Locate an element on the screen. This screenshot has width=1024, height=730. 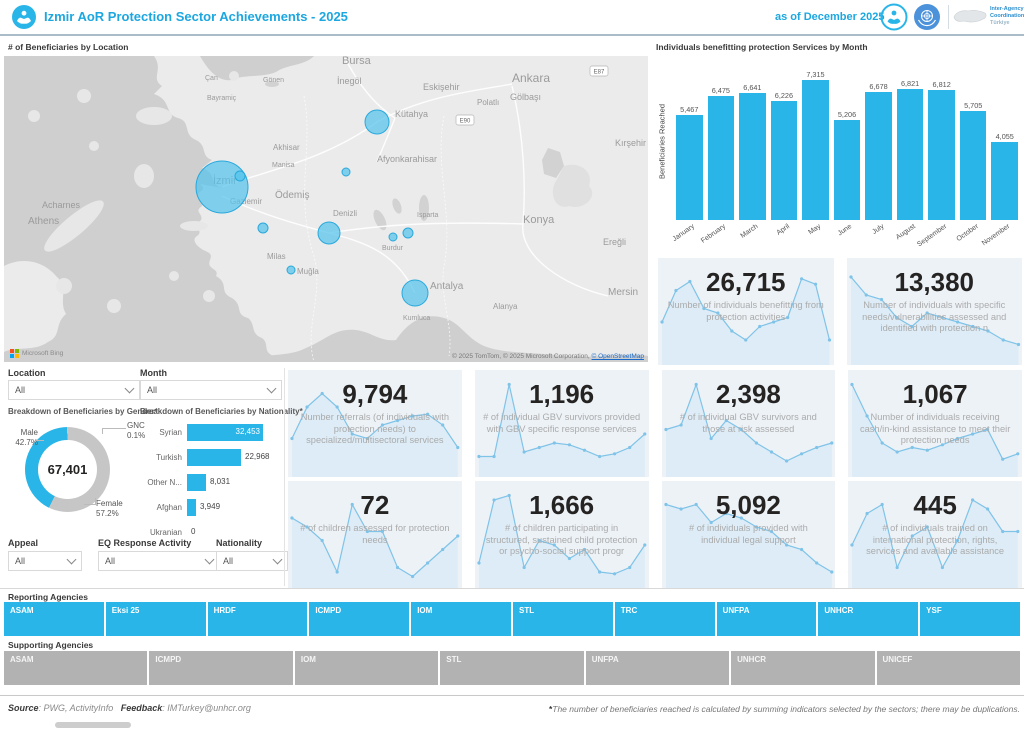
month-bar: 6,821 August is located at coordinates (909, 149).